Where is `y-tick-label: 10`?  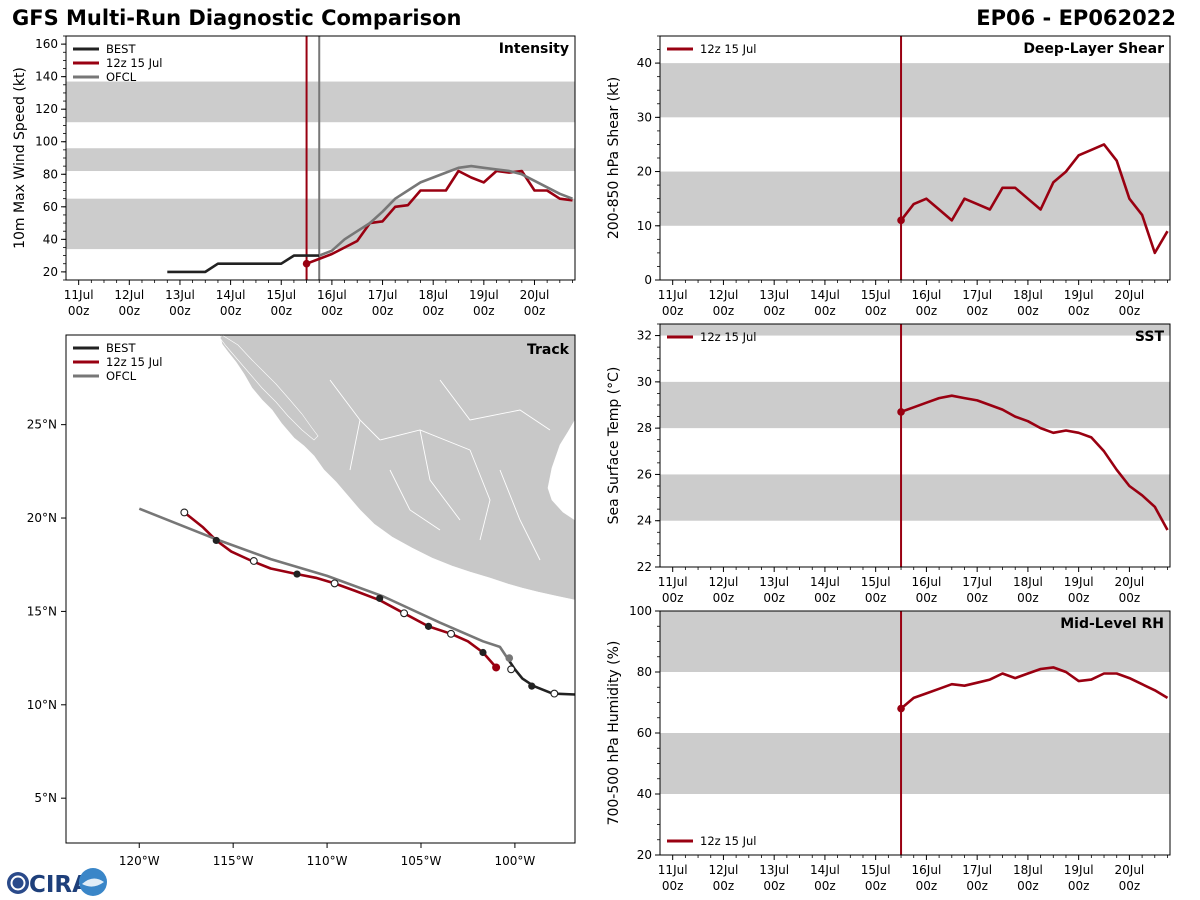 y-tick-label: 10 is located at coordinates (644, 226).